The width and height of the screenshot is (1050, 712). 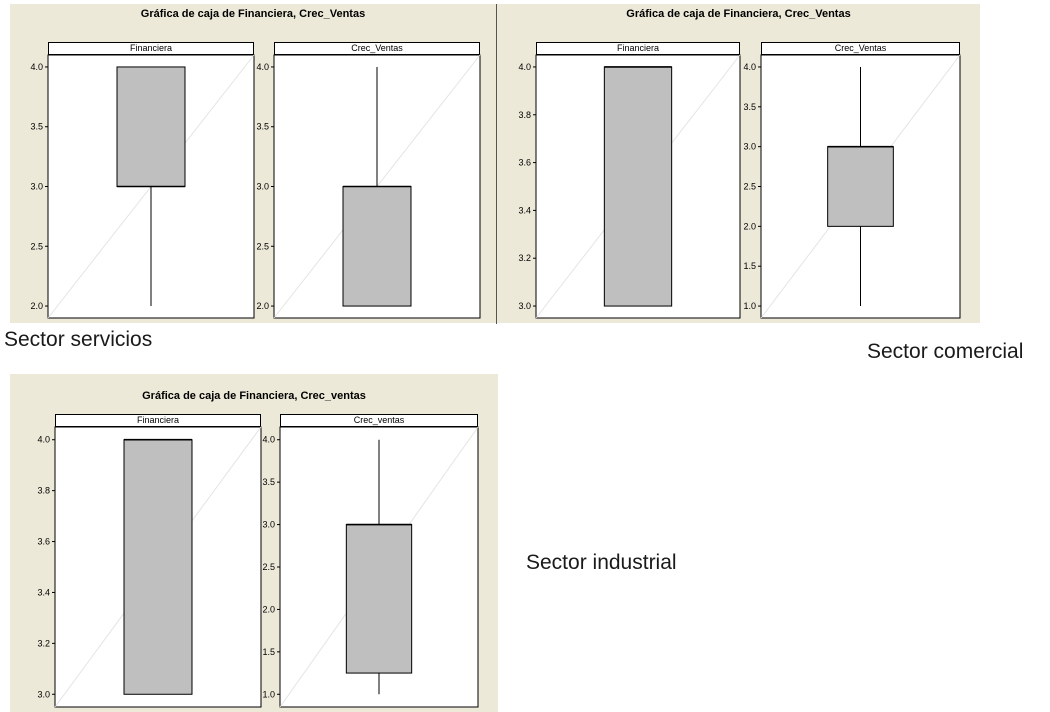 I want to click on sector-label-comercial: Sector comercial, so click(x=945, y=351).